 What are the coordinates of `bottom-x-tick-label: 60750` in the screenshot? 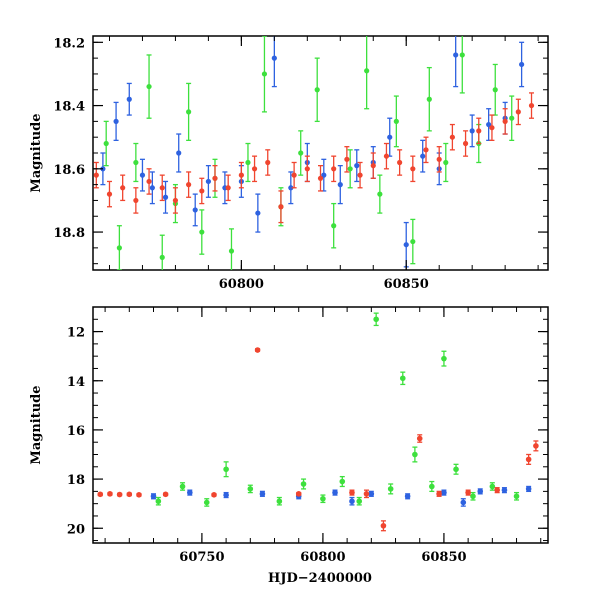 It's located at (201, 557).